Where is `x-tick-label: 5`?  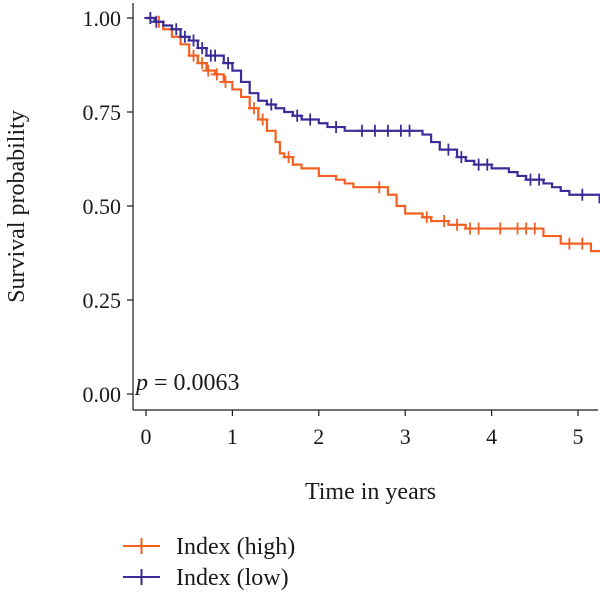 x-tick-label: 5 is located at coordinates (578, 436).